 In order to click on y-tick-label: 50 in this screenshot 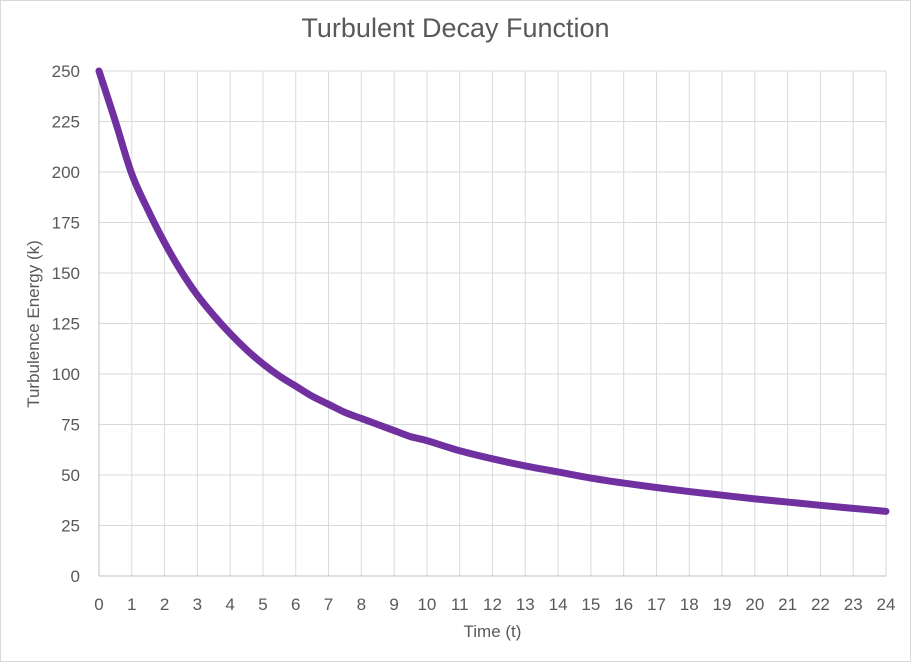, I will do `click(70, 475)`.